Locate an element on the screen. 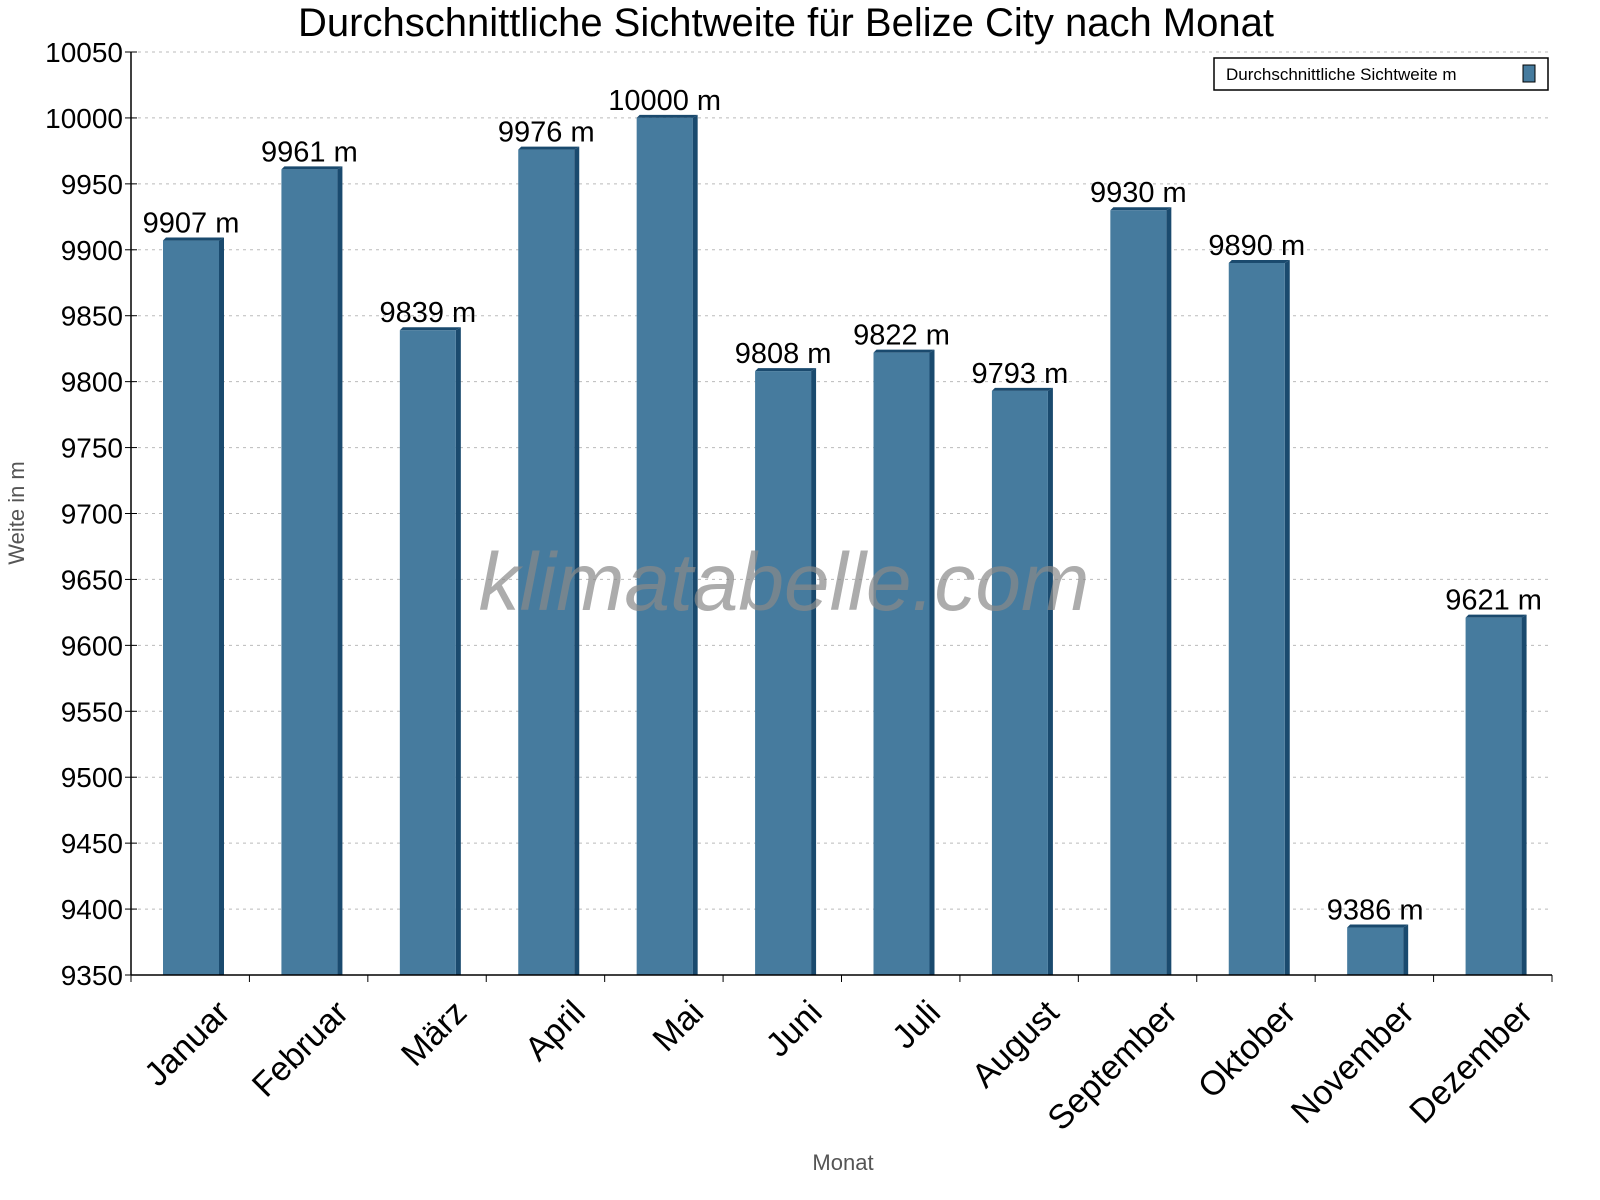 The image size is (1600, 1200). legend-label: Durchschnittliche Sichtweite m is located at coordinates (1341, 74).